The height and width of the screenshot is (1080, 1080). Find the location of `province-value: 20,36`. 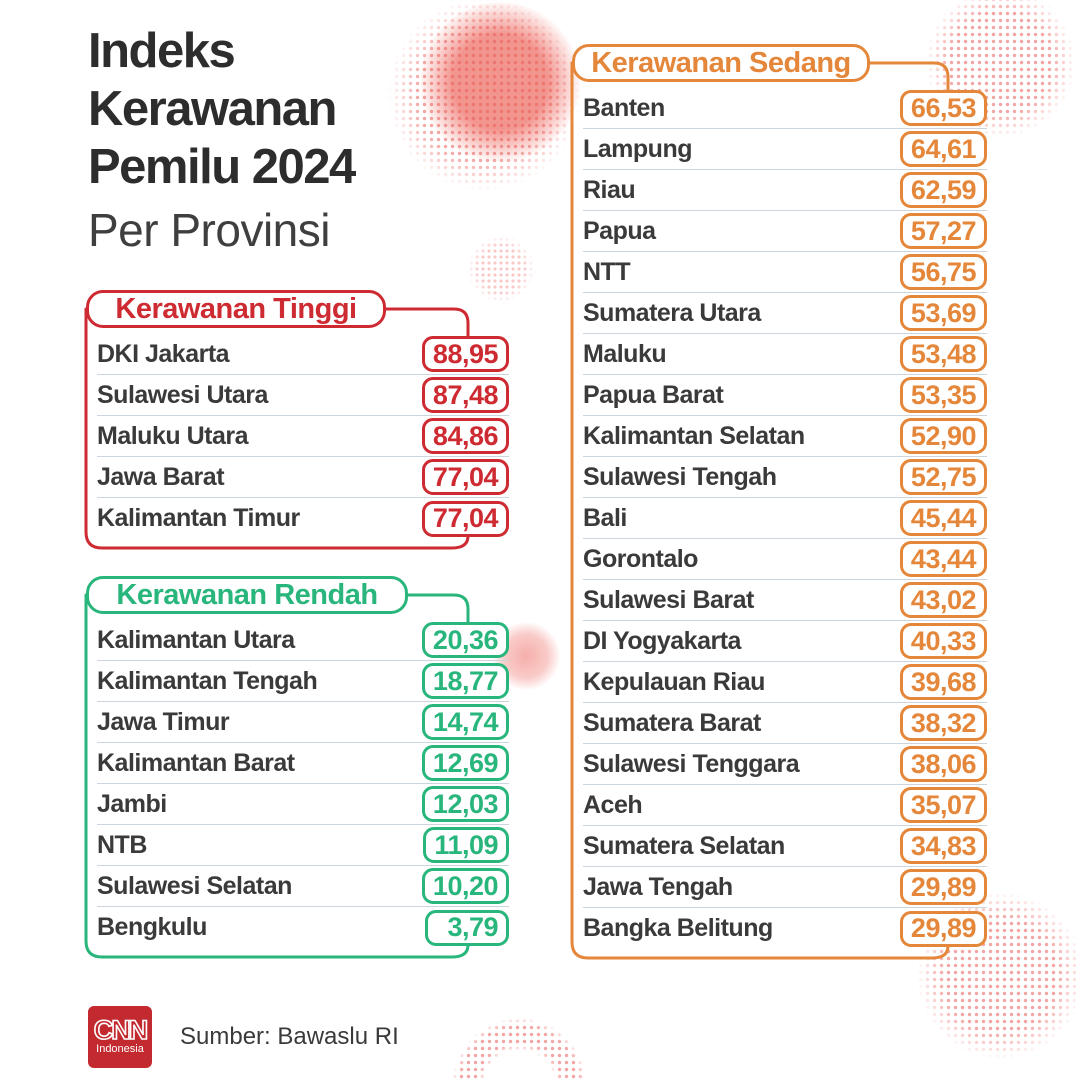

province-value: 20,36 is located at coordinates (465, 640).